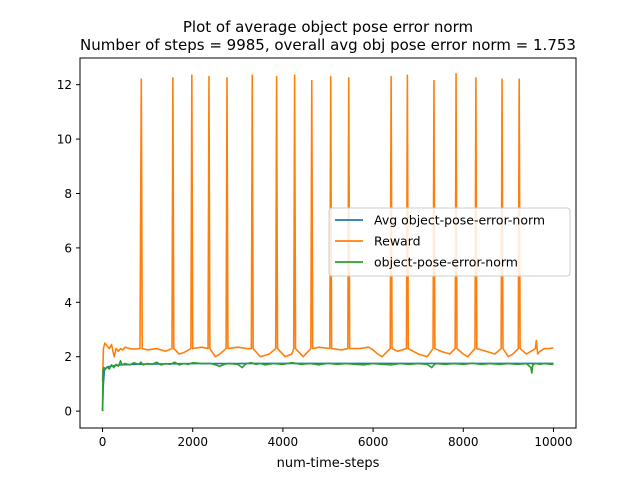  What do you see at coordinates (68, 194) in the screenshot?
I see `y-tick-label: 8` at bounding box center [68, 194].